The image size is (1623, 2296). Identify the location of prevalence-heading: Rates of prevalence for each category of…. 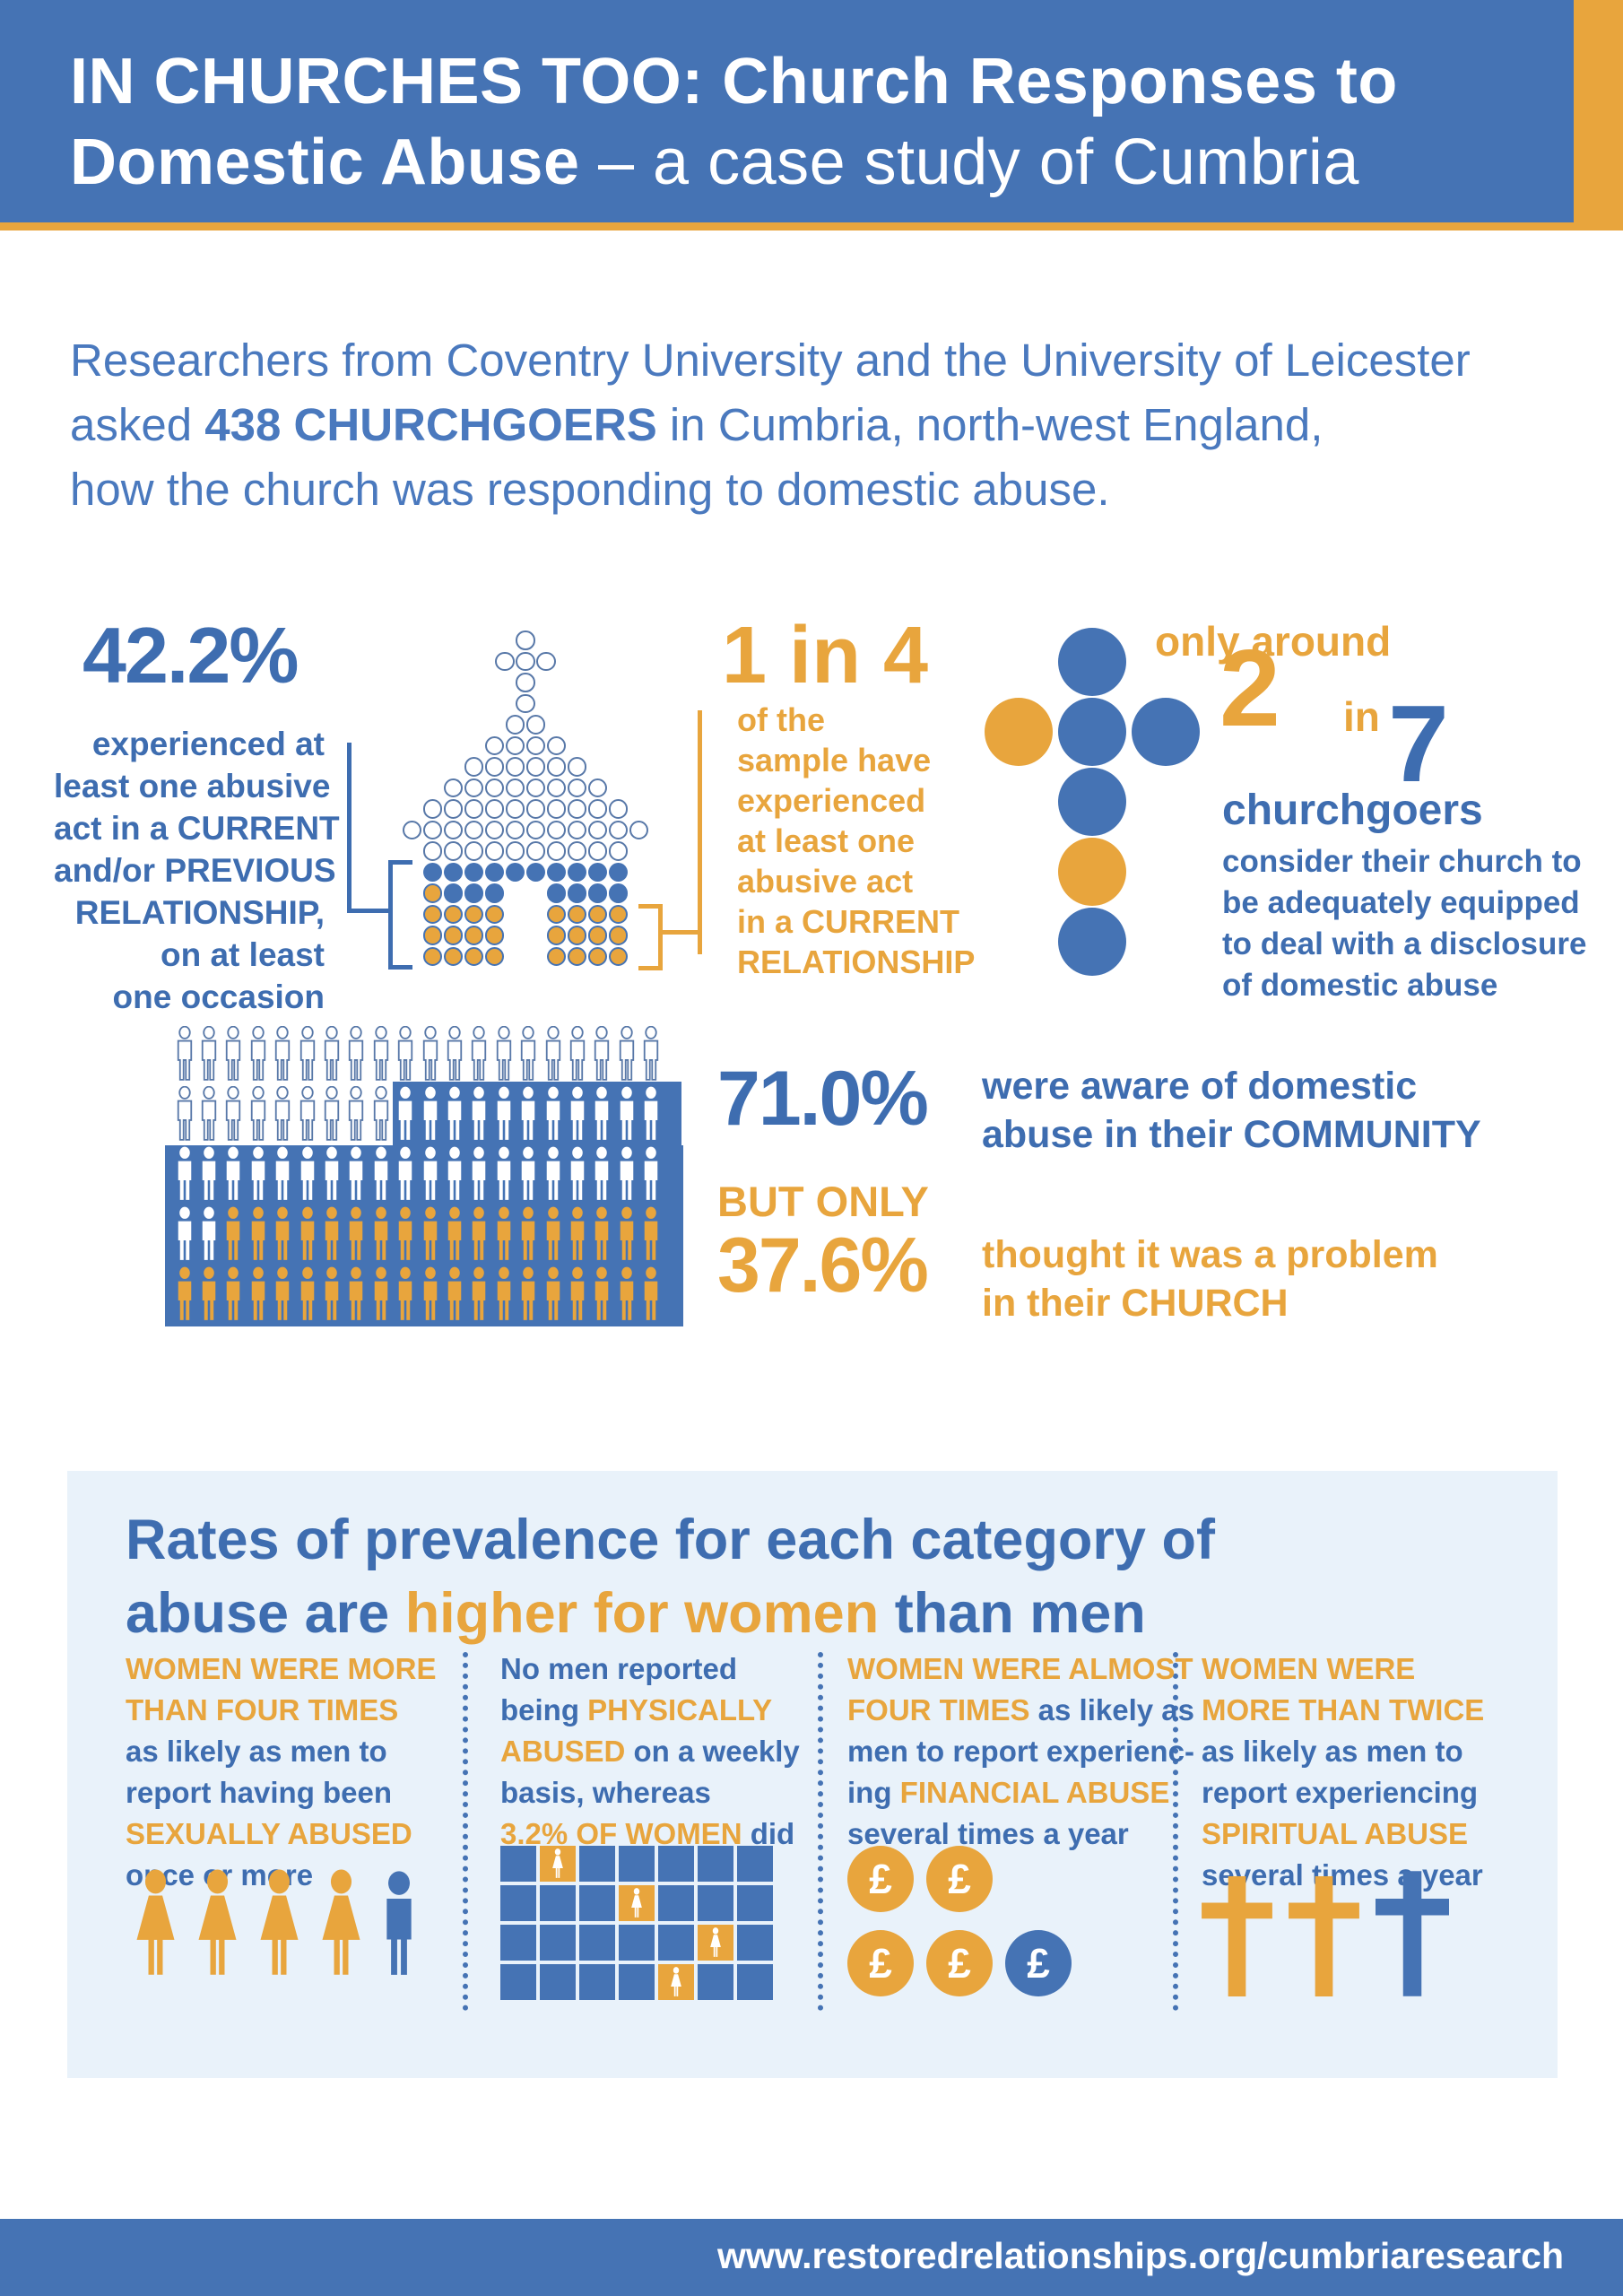
(670, 1576).